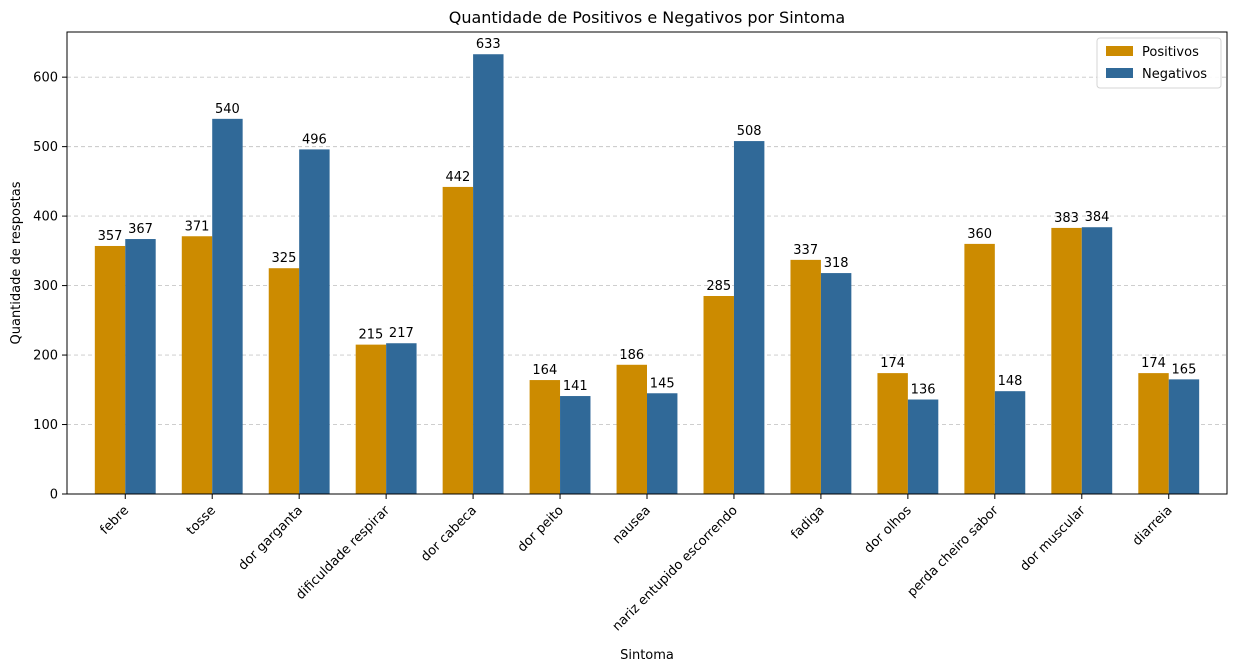 The width and height of the screenshot is (1238, 672). What do you see at coordinates (805, 250) in the screenshot?
I see `data-label: 337` at bounding box center [805, 250].